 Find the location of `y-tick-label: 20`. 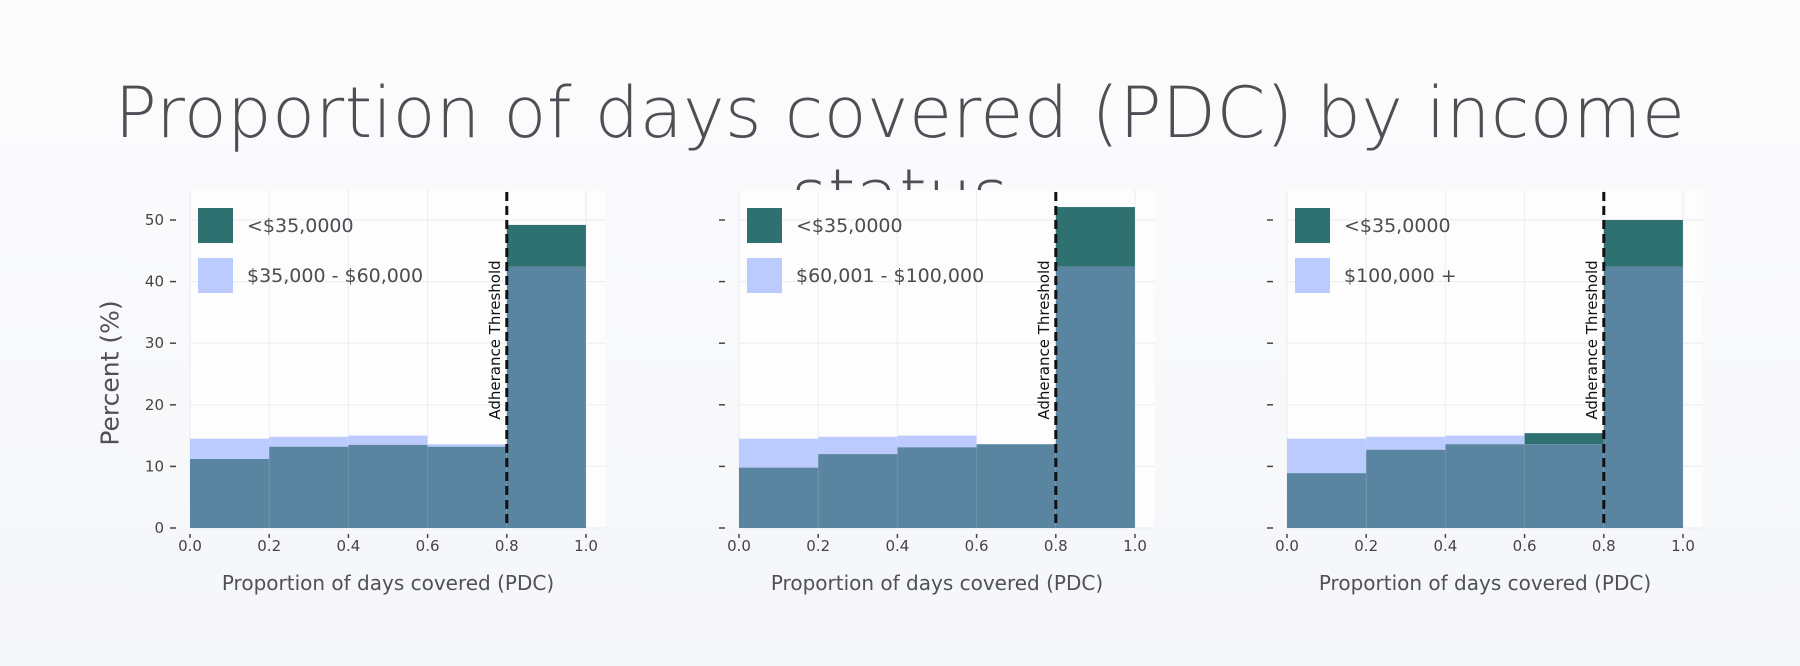

y-tick-label: 20 is located at coordinates (154, 405).